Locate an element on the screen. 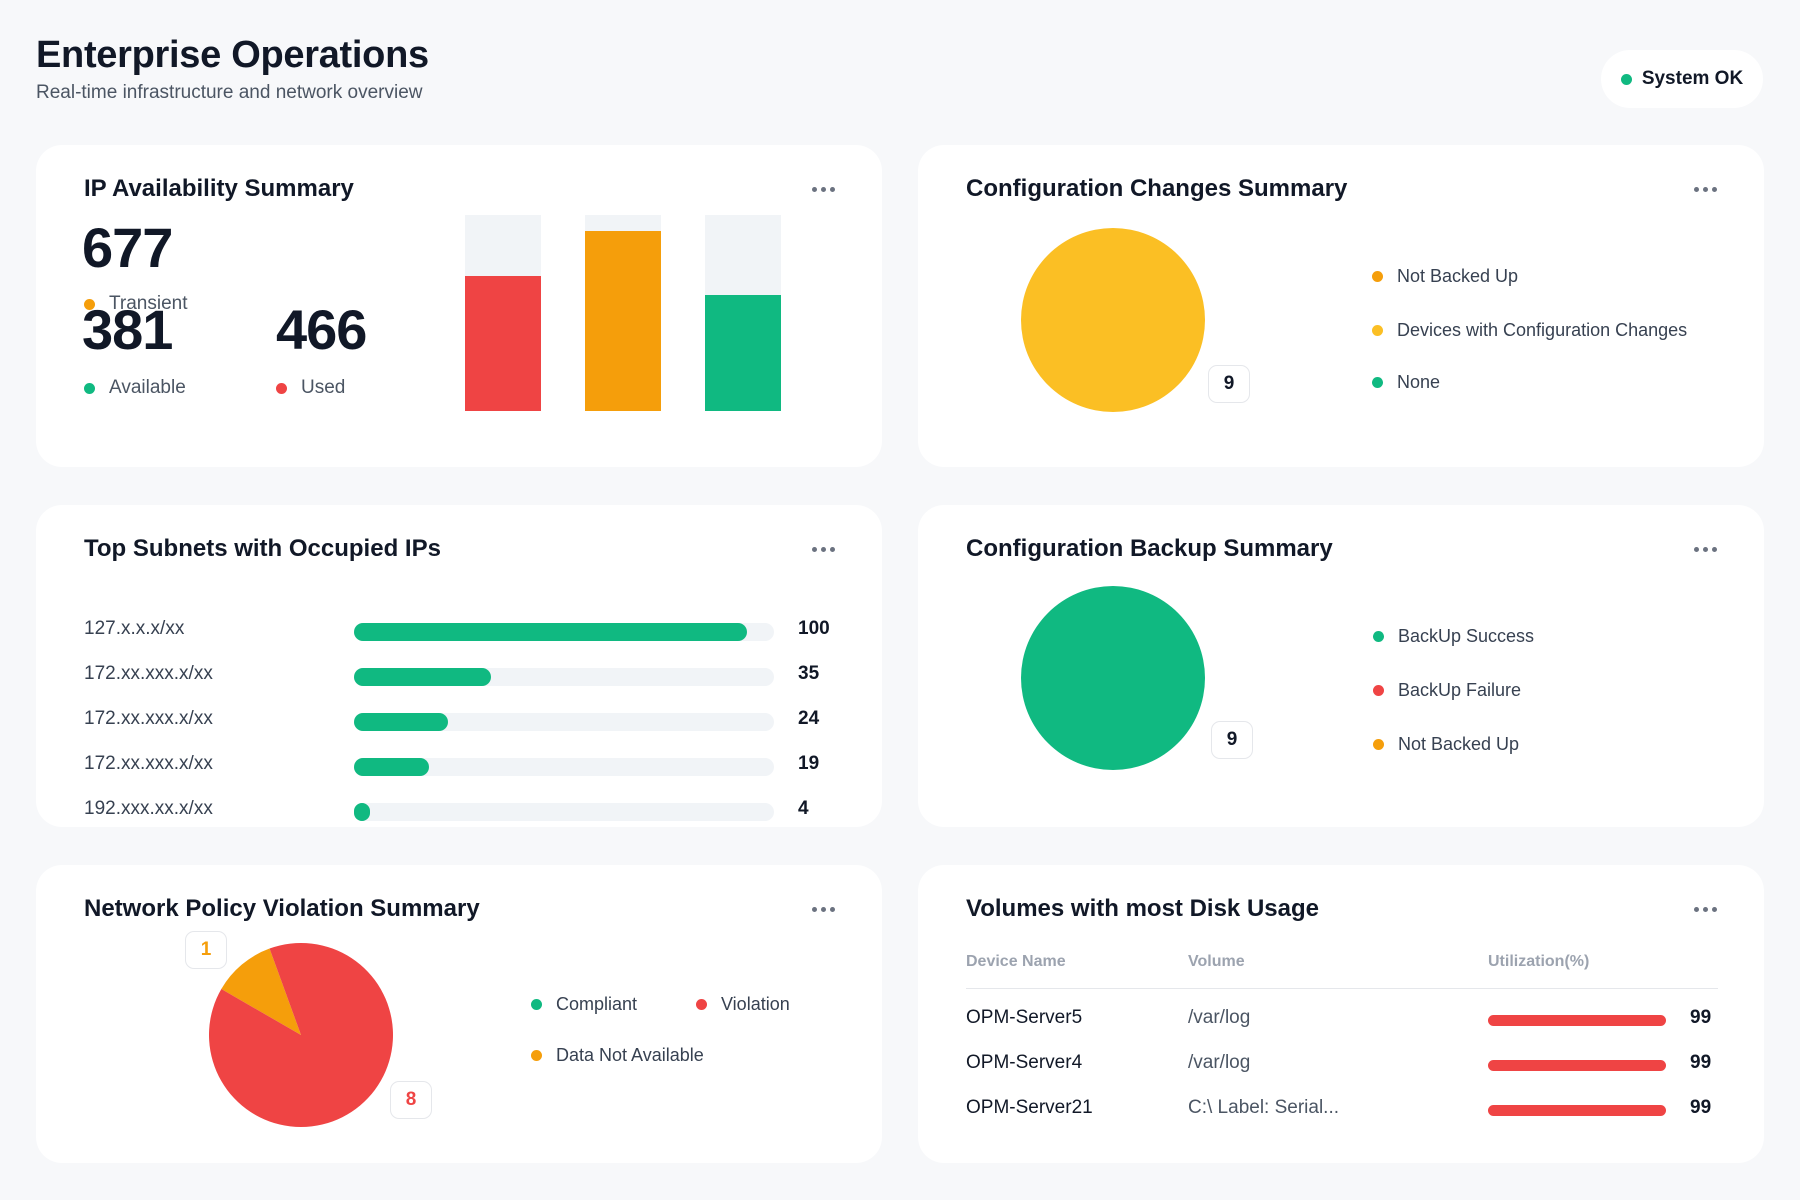 This screenshot has width=1800, height=1200. legend-item: BackUp Failure is located at coordinates (1447, 690).